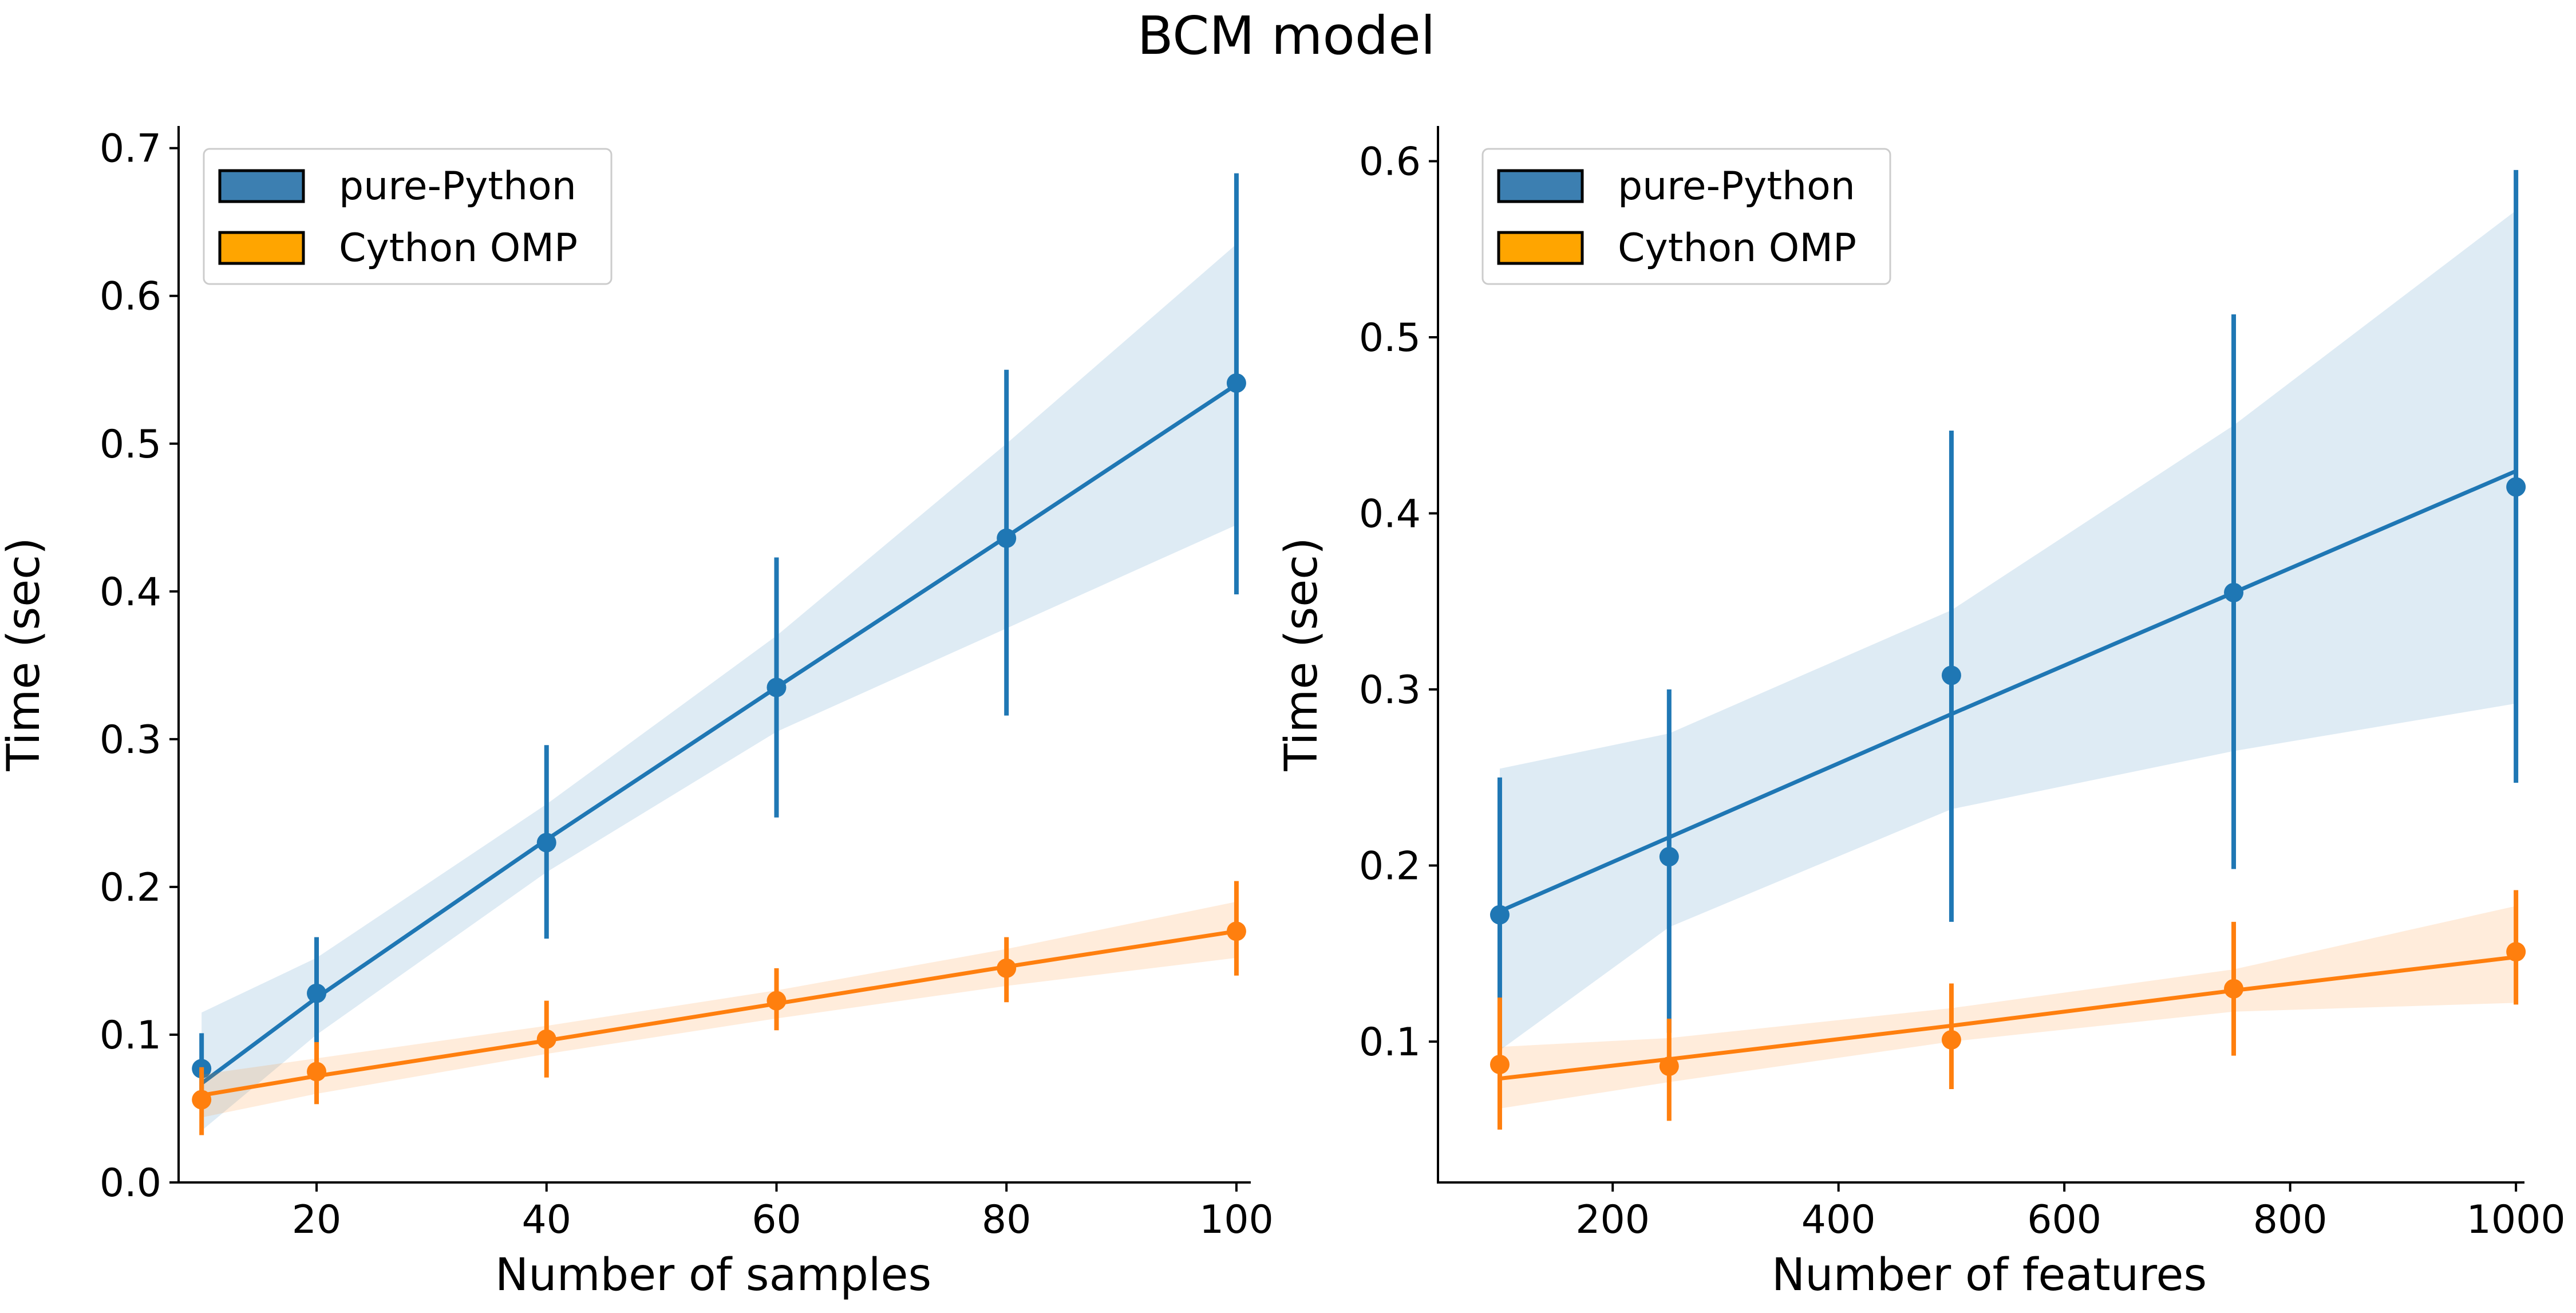  What do you see at coordinates (2516, 1220) in the screenshot?
I see `x-tick-label: 1000` at bounding box center [2516, 1220].